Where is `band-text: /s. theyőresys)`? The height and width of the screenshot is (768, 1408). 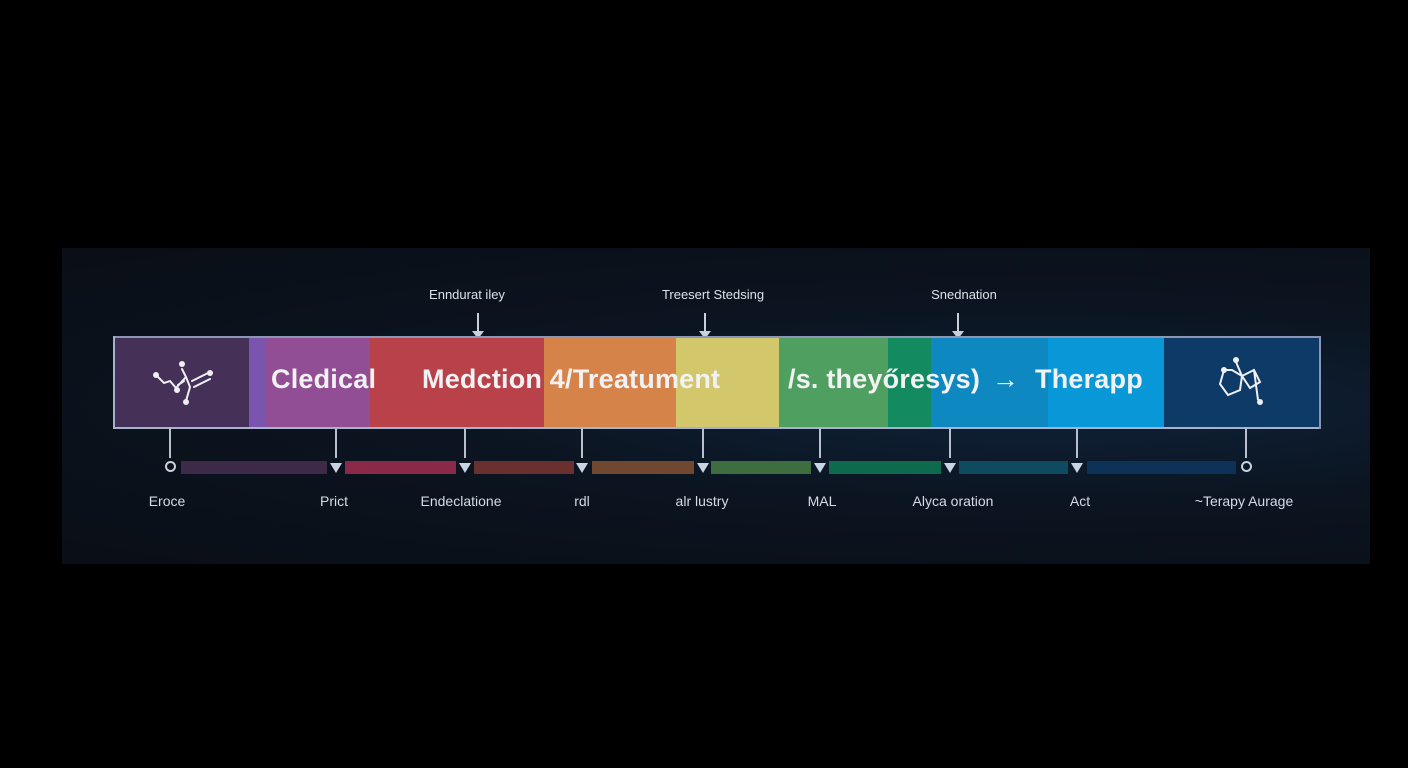 band-text: /s. theyőresys) is located at coordinates (884, 379).